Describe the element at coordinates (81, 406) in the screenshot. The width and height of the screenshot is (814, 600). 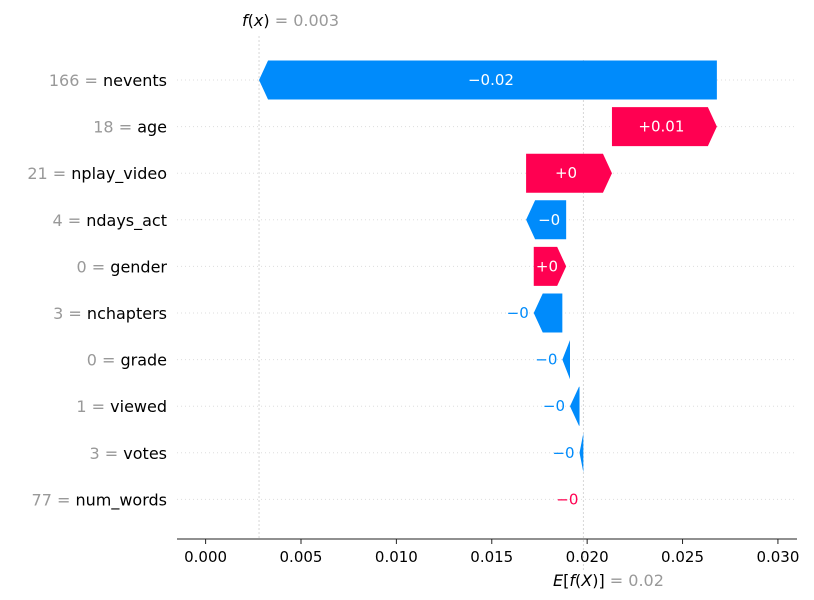
I see `feature-value: 1` at that location.